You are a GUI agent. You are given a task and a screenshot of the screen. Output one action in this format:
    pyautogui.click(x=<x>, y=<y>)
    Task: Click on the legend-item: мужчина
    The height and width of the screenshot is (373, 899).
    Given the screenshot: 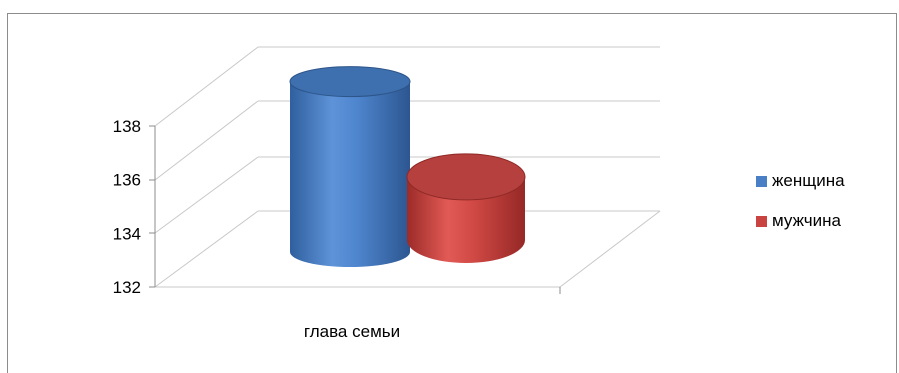 What is the action you would take?
    pyautogui.click(x=826, y=221)
    